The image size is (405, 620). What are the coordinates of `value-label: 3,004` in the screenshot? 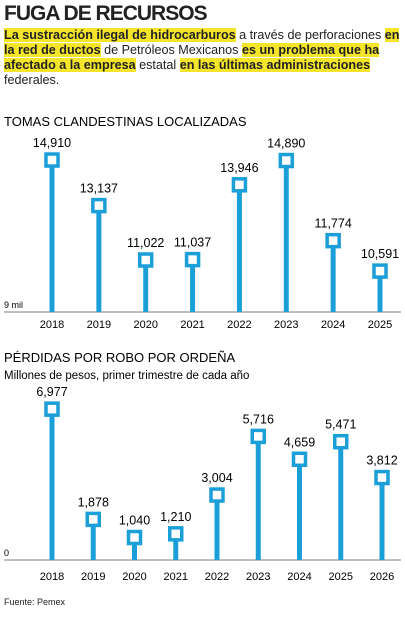 It's located at (216, 478).